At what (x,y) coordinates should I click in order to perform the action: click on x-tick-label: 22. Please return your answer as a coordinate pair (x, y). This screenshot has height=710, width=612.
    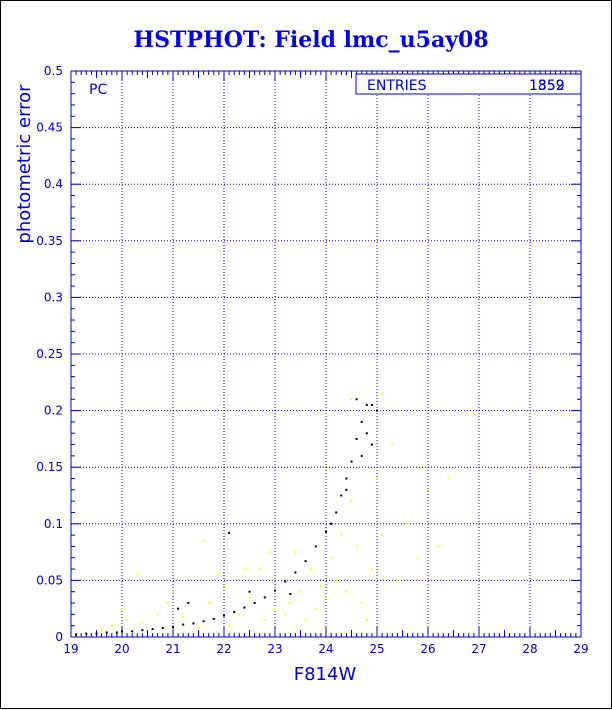
    Looking at the image, I should click on (223, 649).